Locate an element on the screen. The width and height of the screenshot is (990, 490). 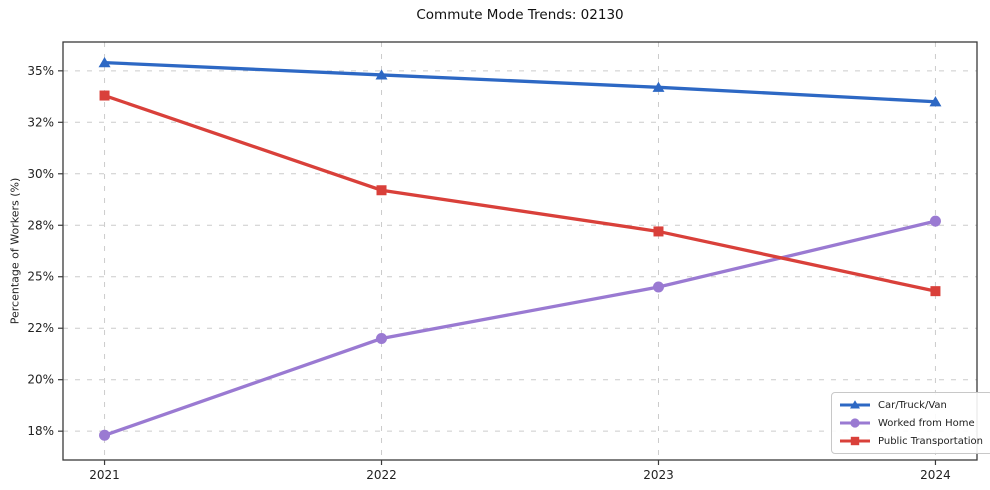
y-tick-label: 20% is located at coordinates (40, 380).